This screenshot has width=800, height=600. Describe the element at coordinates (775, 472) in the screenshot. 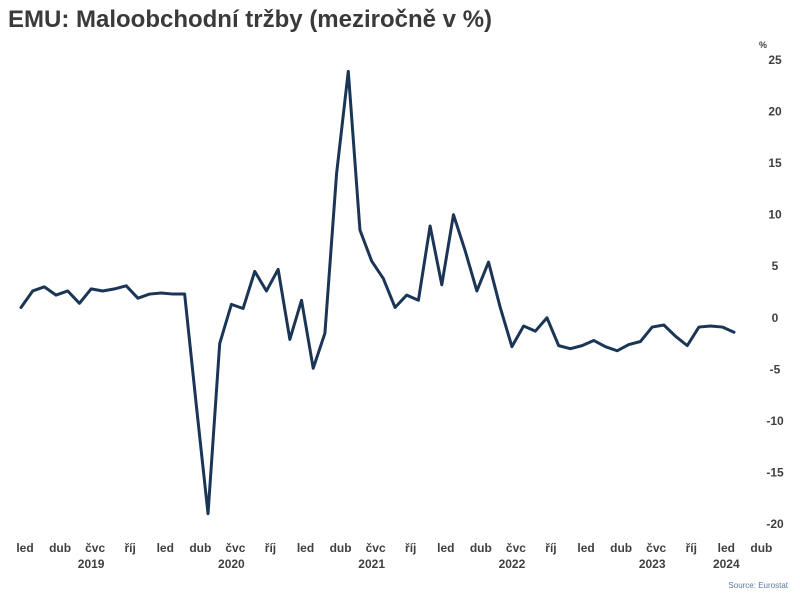

I see `y-tick-label: -15` at that location.